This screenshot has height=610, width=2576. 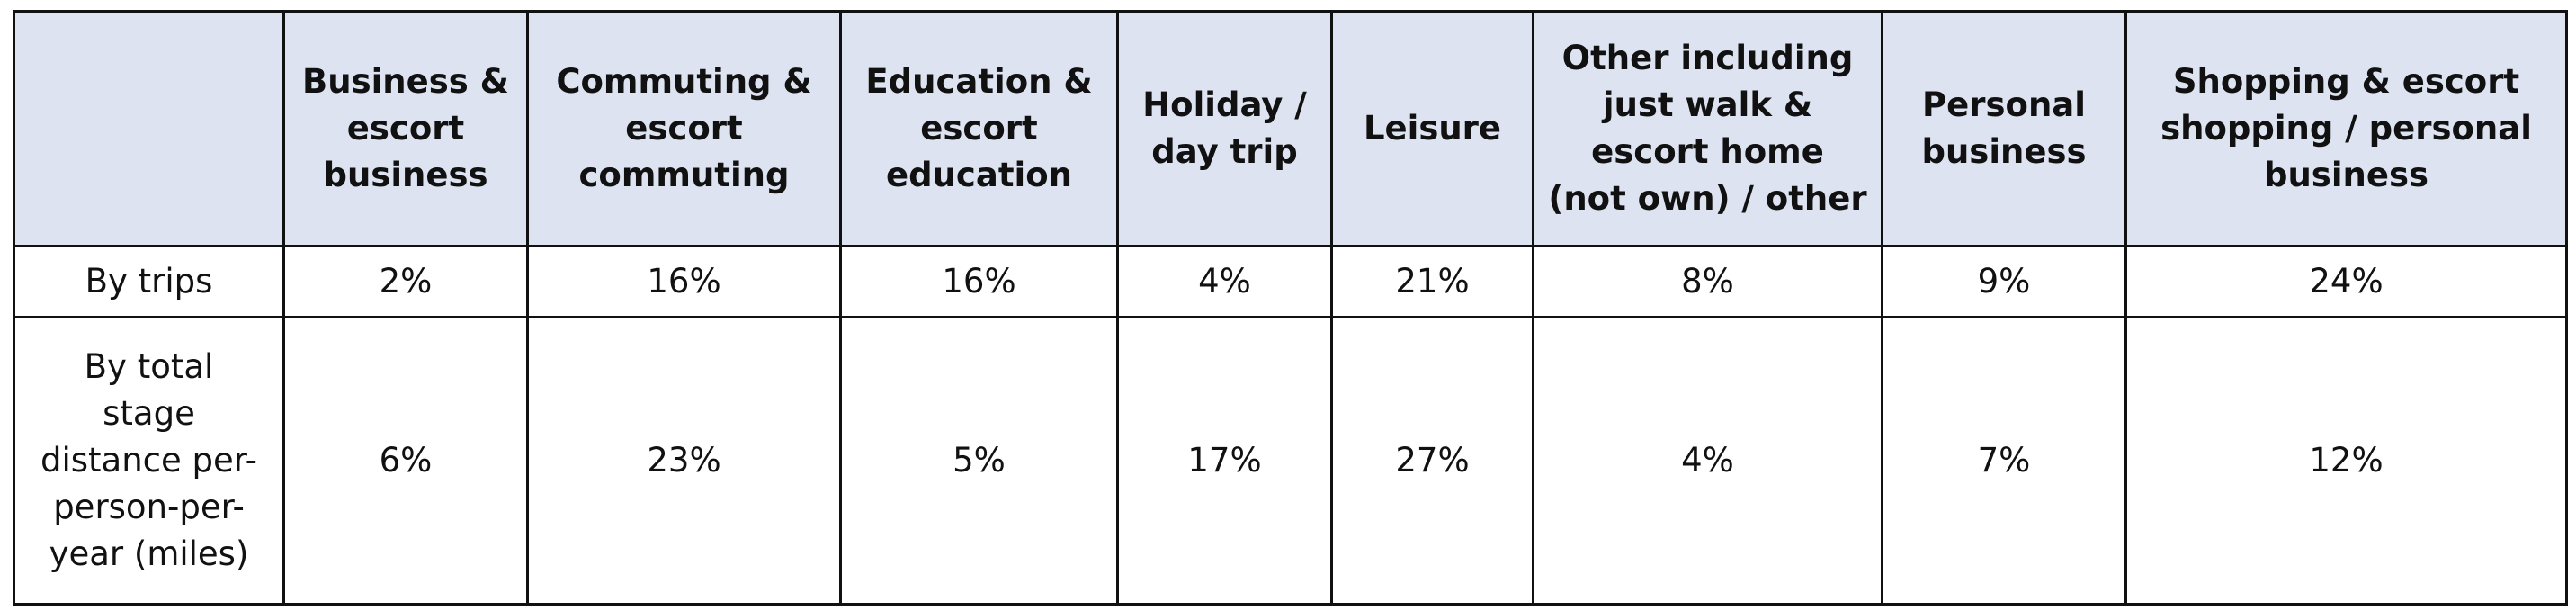 What do you see at coordinates (1432, 281) in the screenshot?
I see `cell: 21%` at bounding box center [1432, 281].